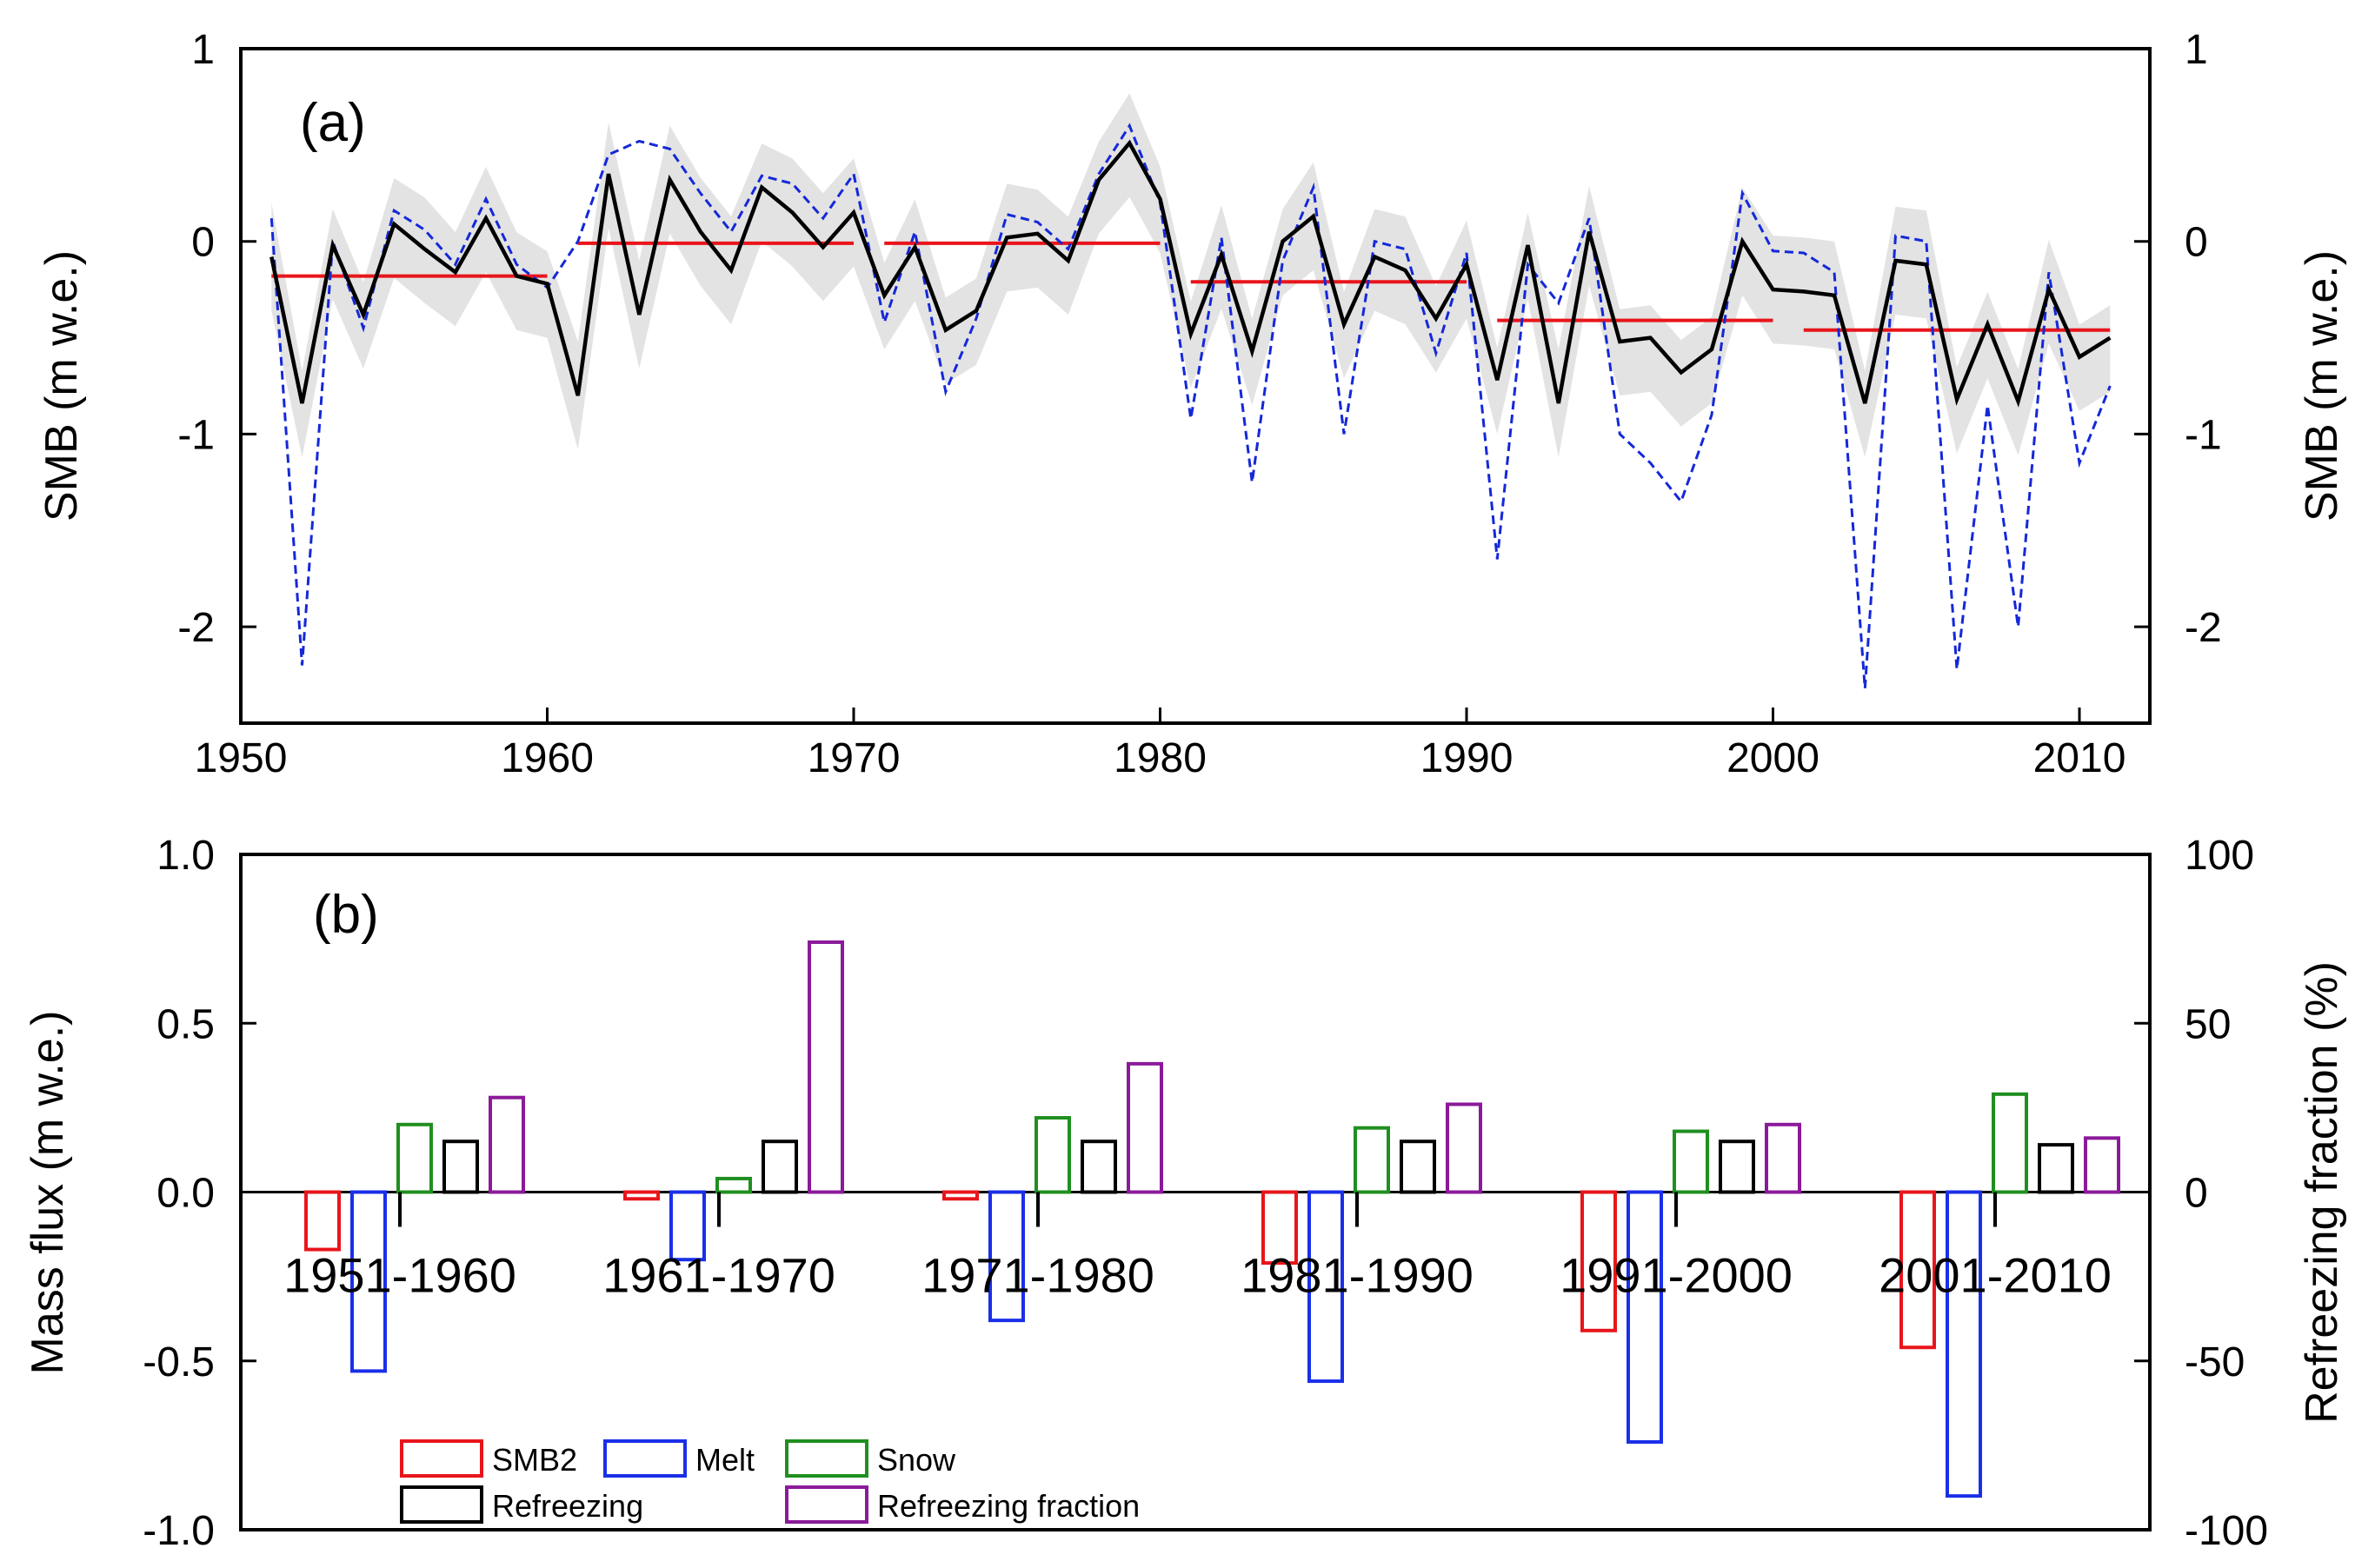 The height and width of the screenshot is (1568, 2375). Describe the element at coordinates (1964, 1344) in the screenshot. I see `bar-melt-2001-2010` at that location.